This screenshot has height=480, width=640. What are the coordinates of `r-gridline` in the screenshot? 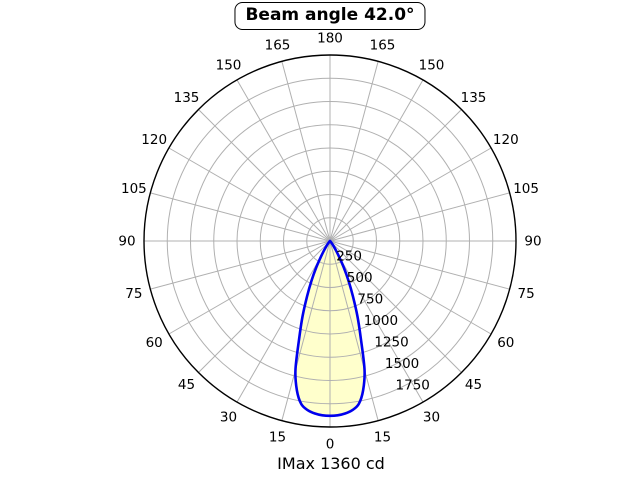 It's located at (330, 241).